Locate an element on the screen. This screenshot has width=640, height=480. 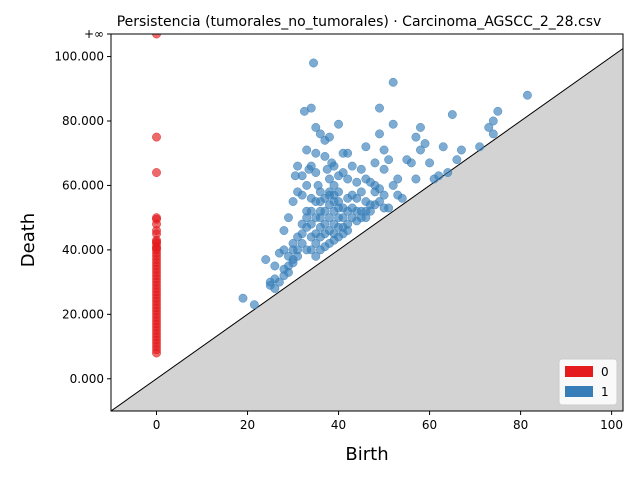
y-tick-label: 80.000 is located at coordinates (83, 121).